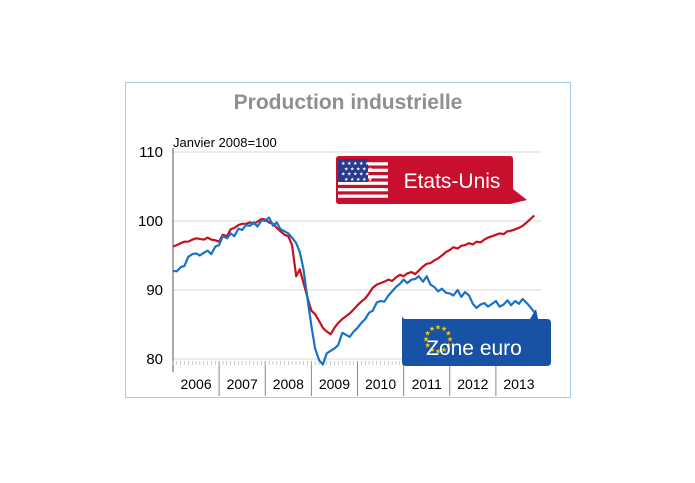 This screenshot has height=483, width=695. I want to click on x-tick-label: 2012, so click(472, 384).